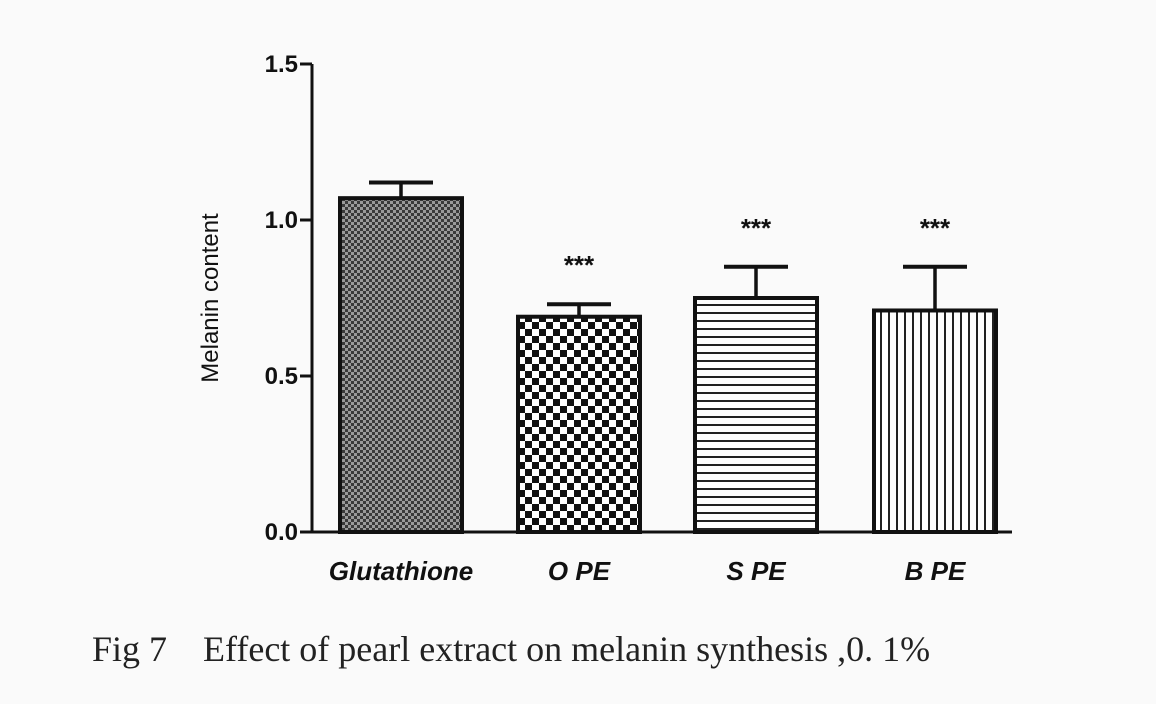 The height and width of the screenshot is (704, 1156). I want to click on y-axis-label: Melanin content, so click(210, 298).